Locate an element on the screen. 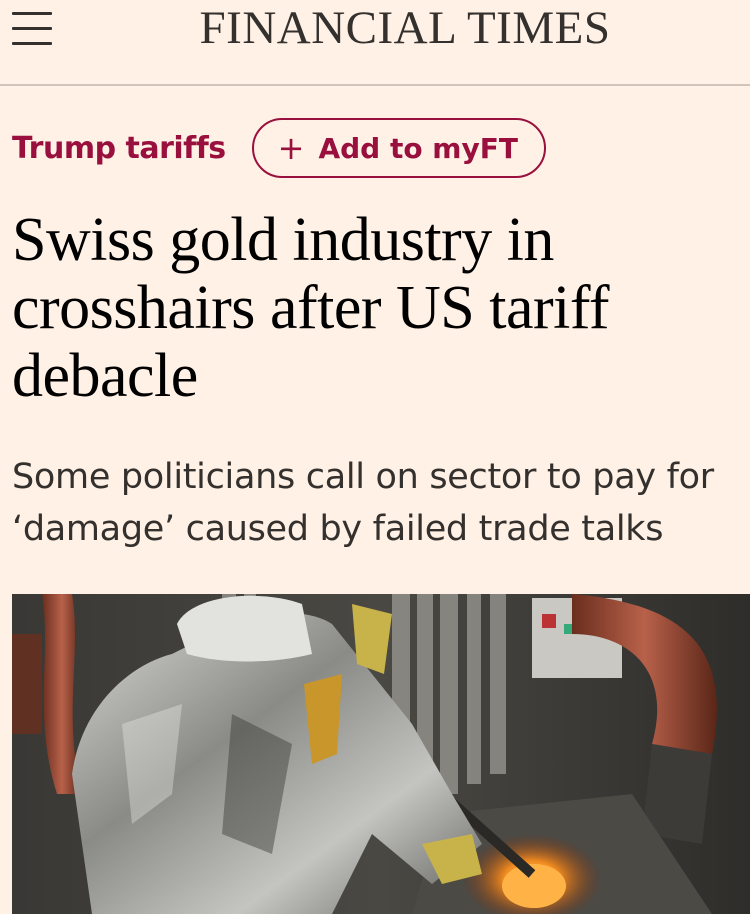 Image resolution: width=750 pixels, height=914 pixels. add-to-myft-label: Add to myFT is located at coordinates (418, 148).